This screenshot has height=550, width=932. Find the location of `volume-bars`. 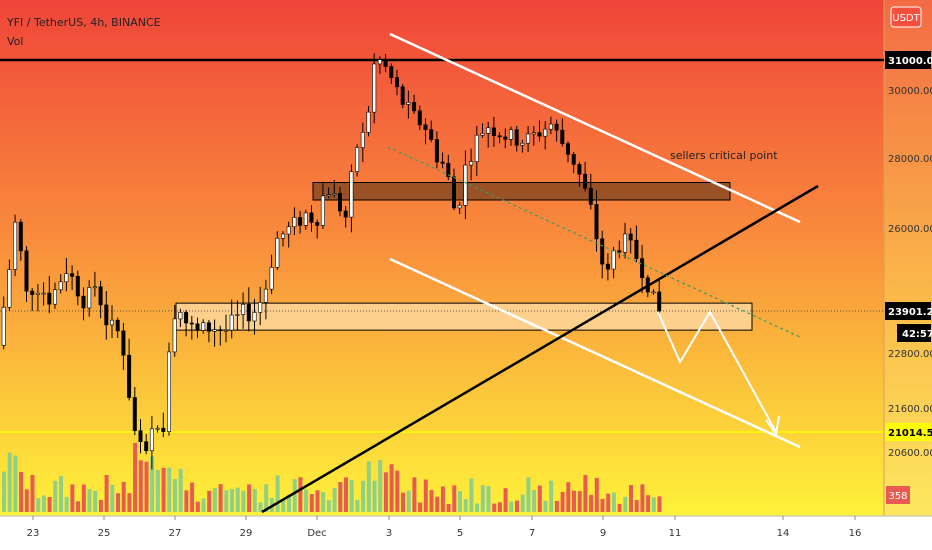

volume-bars is located at coordinates (332, 477).